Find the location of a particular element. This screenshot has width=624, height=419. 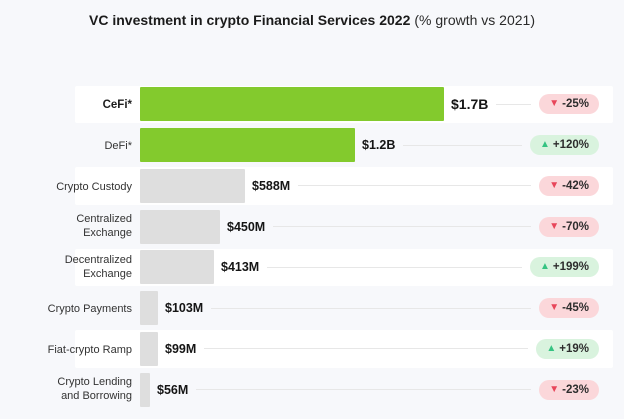

category-label: Crypto Payments is located at coordinates (89, 309).